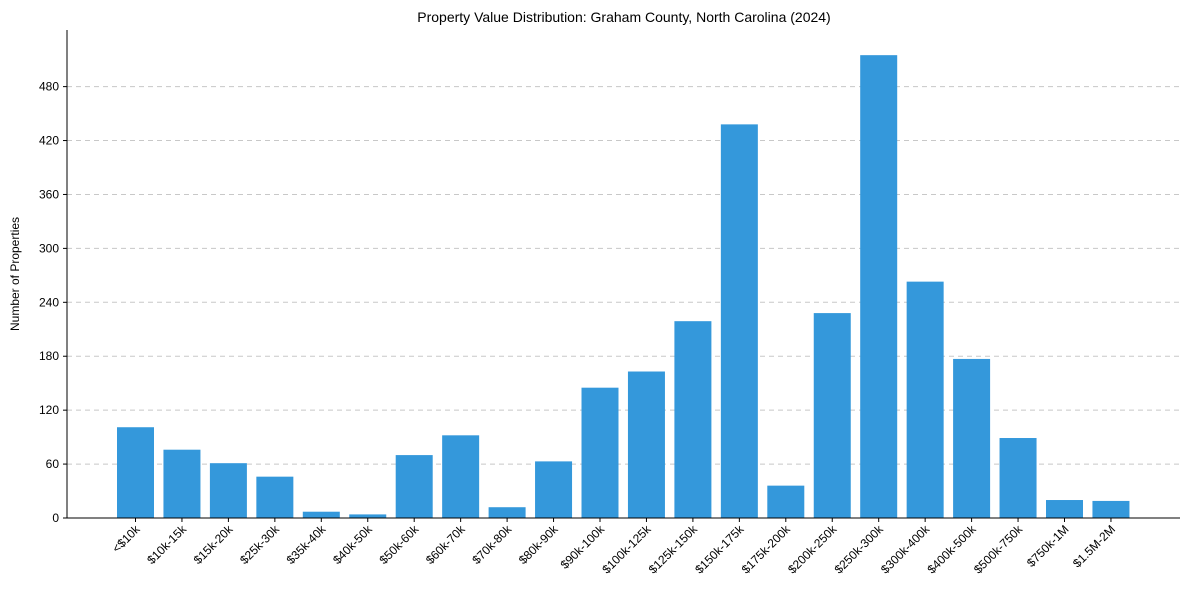 The width and height of the screenshot is (1189, 590). Describe the element at coordinates (766, 549) in the screenshot. I see `x-tick-label: $175k-200k` at that location.